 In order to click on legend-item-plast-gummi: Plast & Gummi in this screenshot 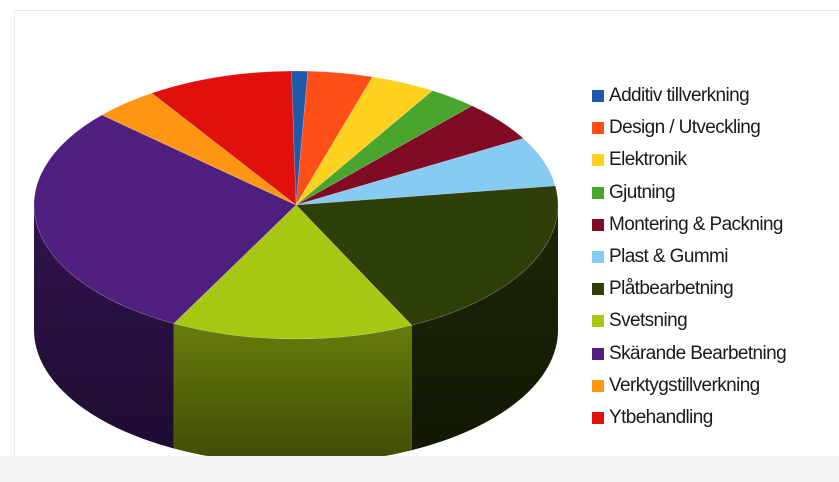, I will do `click(689, 257)`.